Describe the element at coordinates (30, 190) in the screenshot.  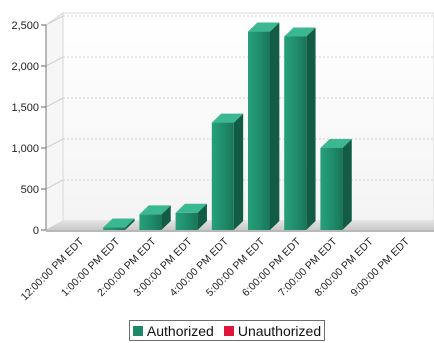
I see `y-tick-label: 500` at that location.